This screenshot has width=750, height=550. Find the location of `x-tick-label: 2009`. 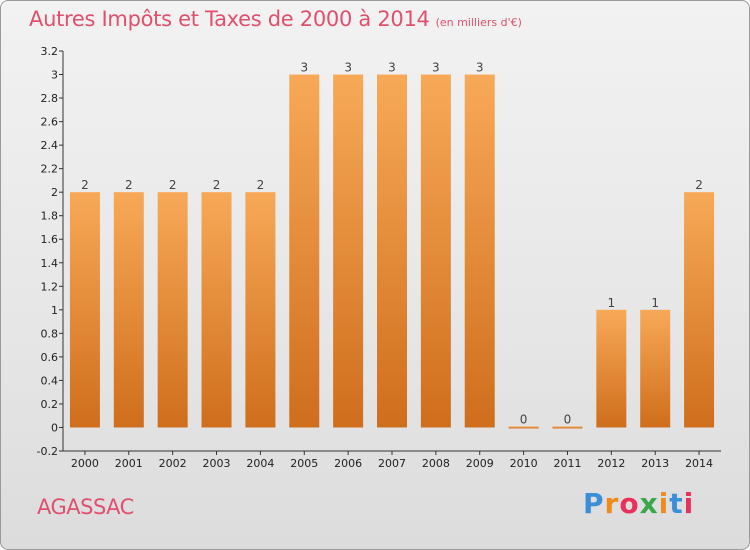

x-tick-label: 2009 is located at coordinates (480, 463).